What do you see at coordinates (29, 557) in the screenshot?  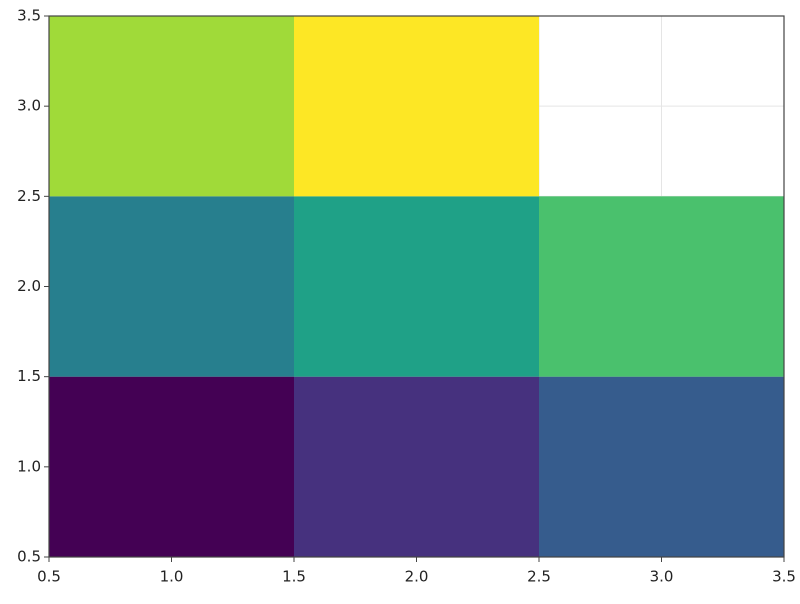 I see `y-tick-label: 0.5` at bounding box center [29, 557].